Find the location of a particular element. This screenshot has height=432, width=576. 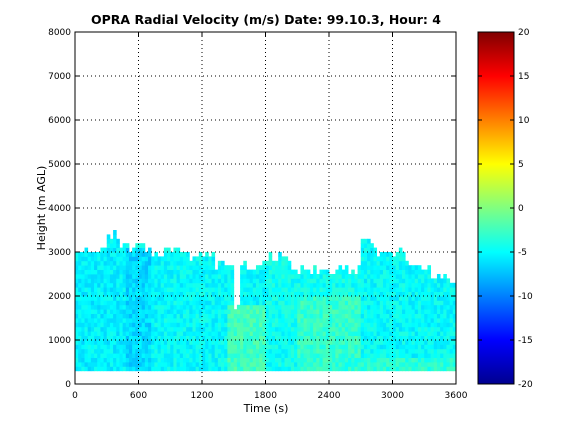

y-tick-label: 5000 is located at coordinates (59, 165).